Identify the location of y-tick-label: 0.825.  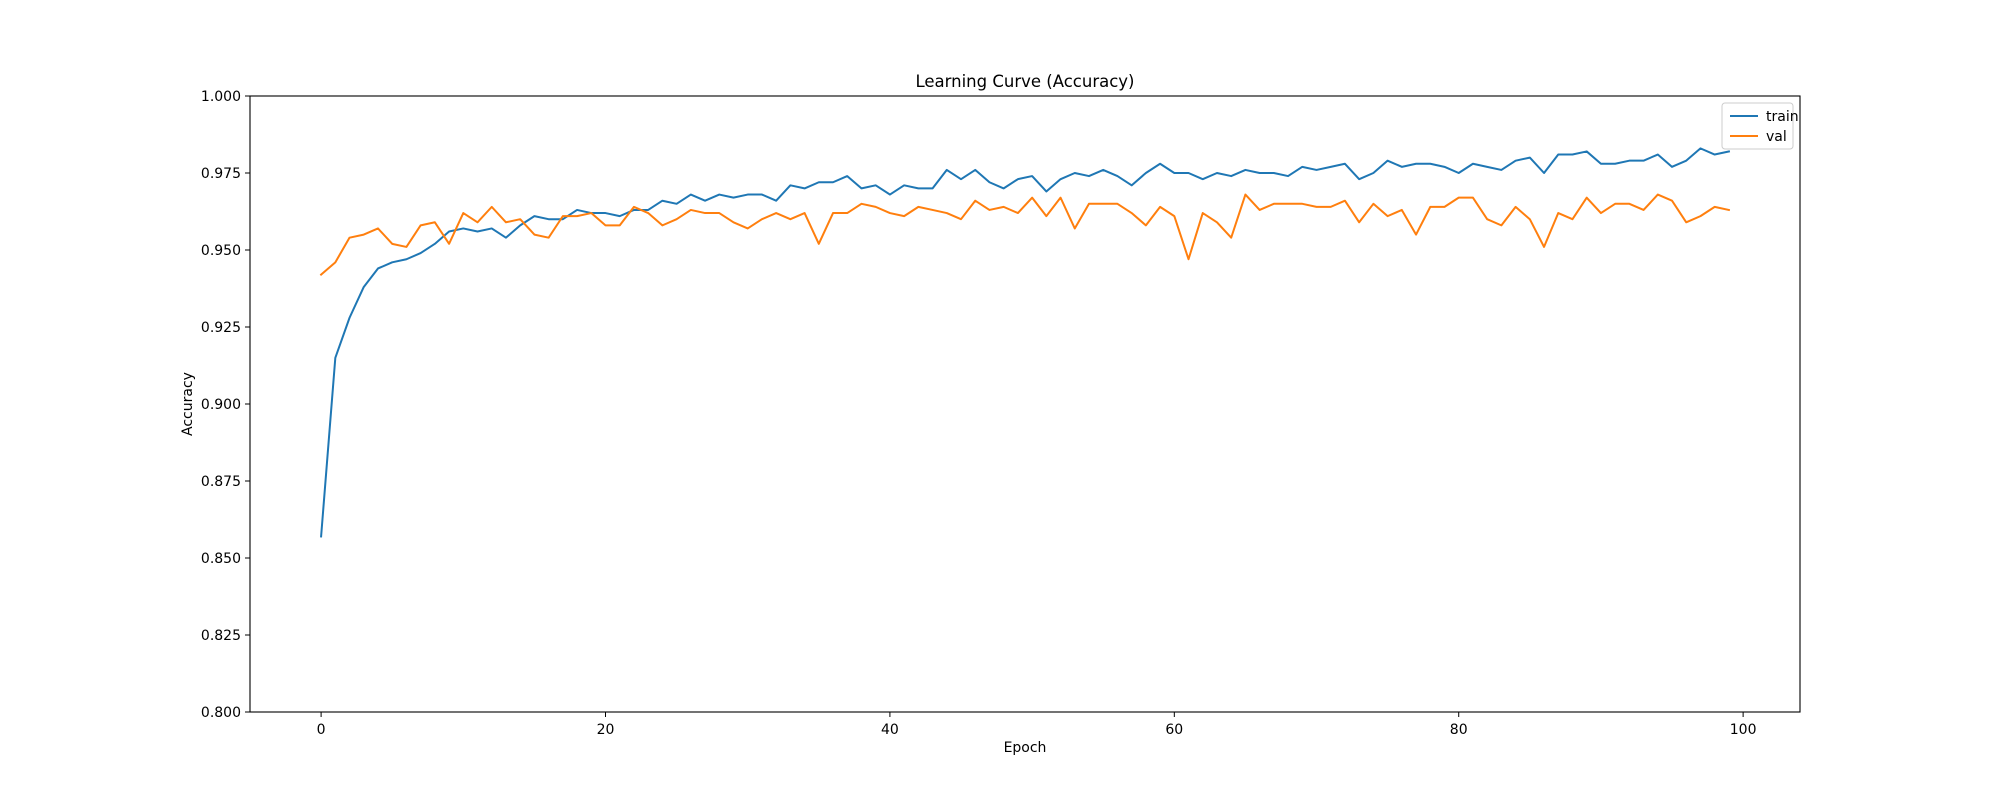
(221, 636).